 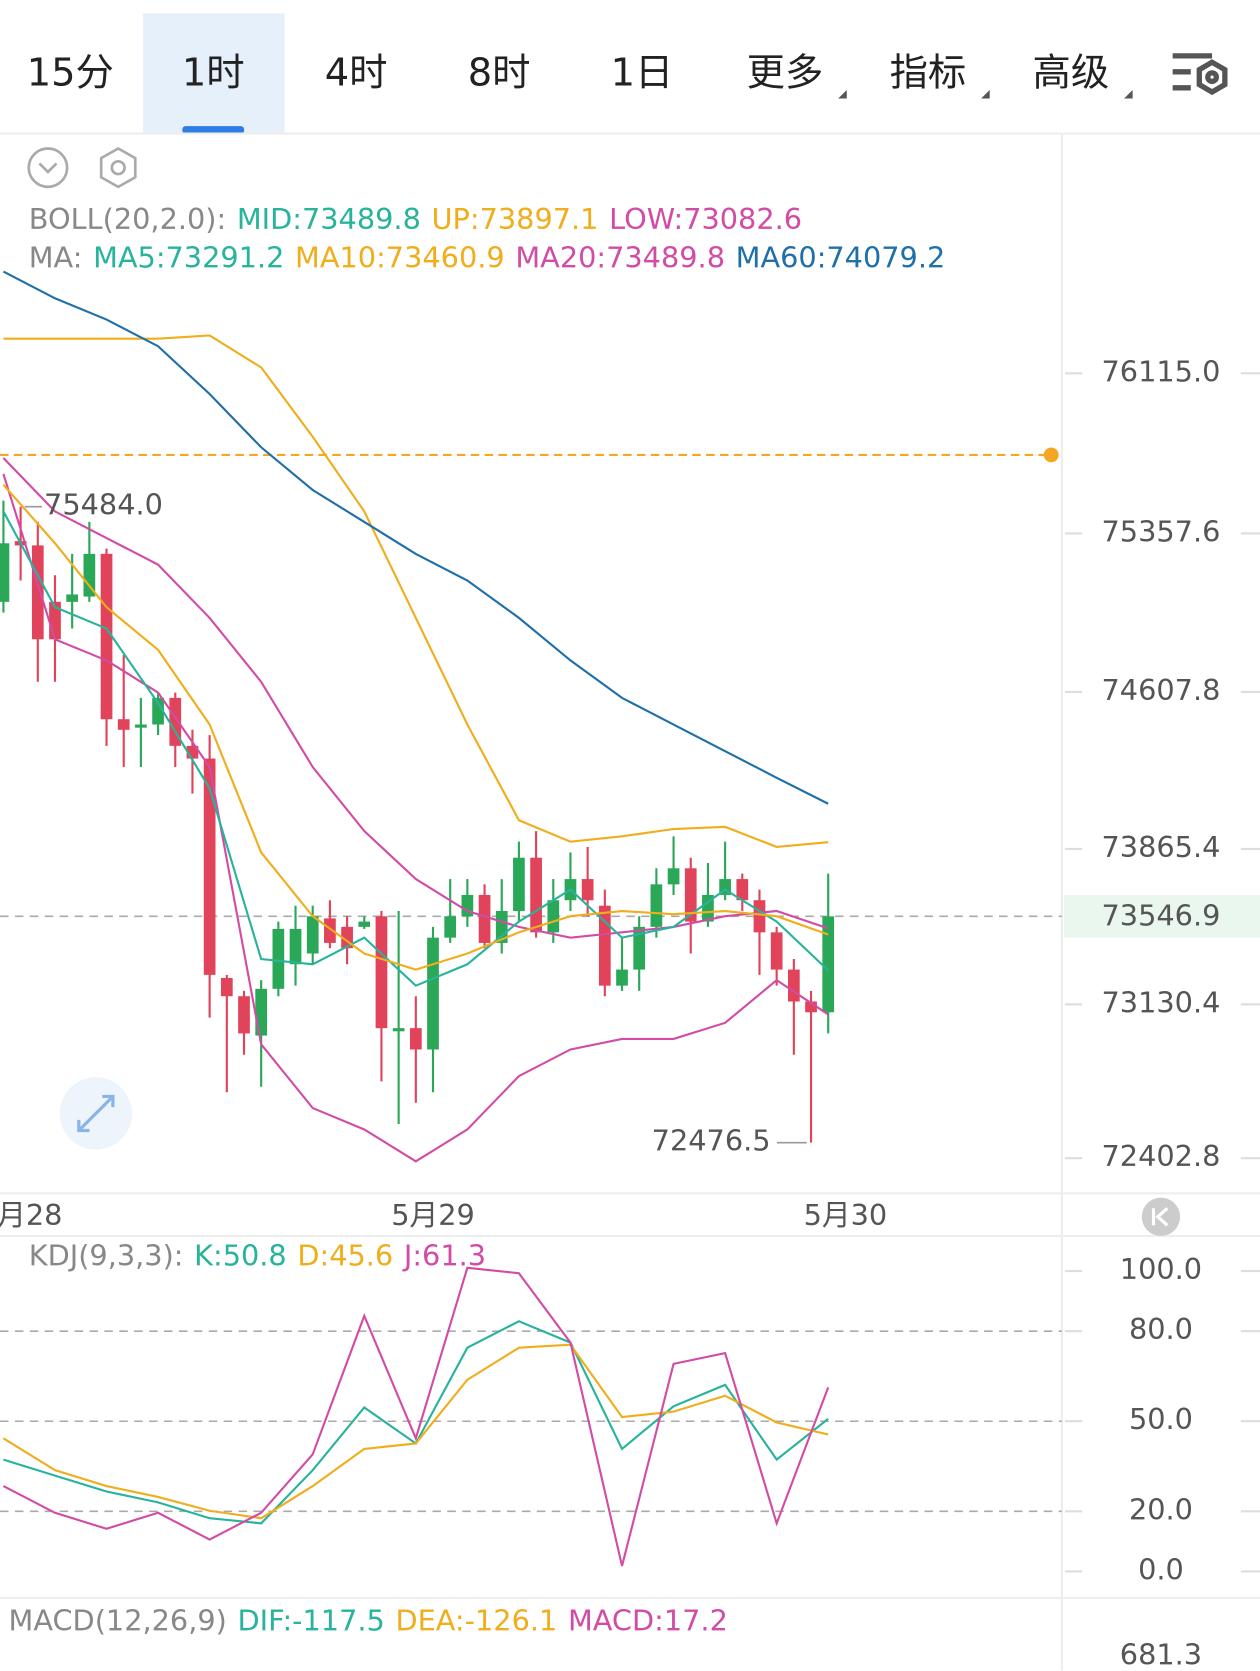 I want to click on legend-value: 17.2, so click(x=696, y=1621).